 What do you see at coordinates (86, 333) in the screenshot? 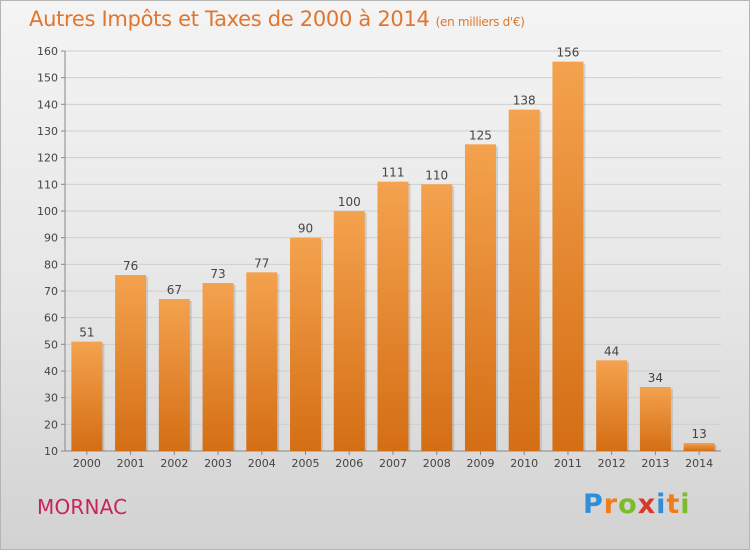
I see `bar-value-label: 51` at bounding box center [86, 333].